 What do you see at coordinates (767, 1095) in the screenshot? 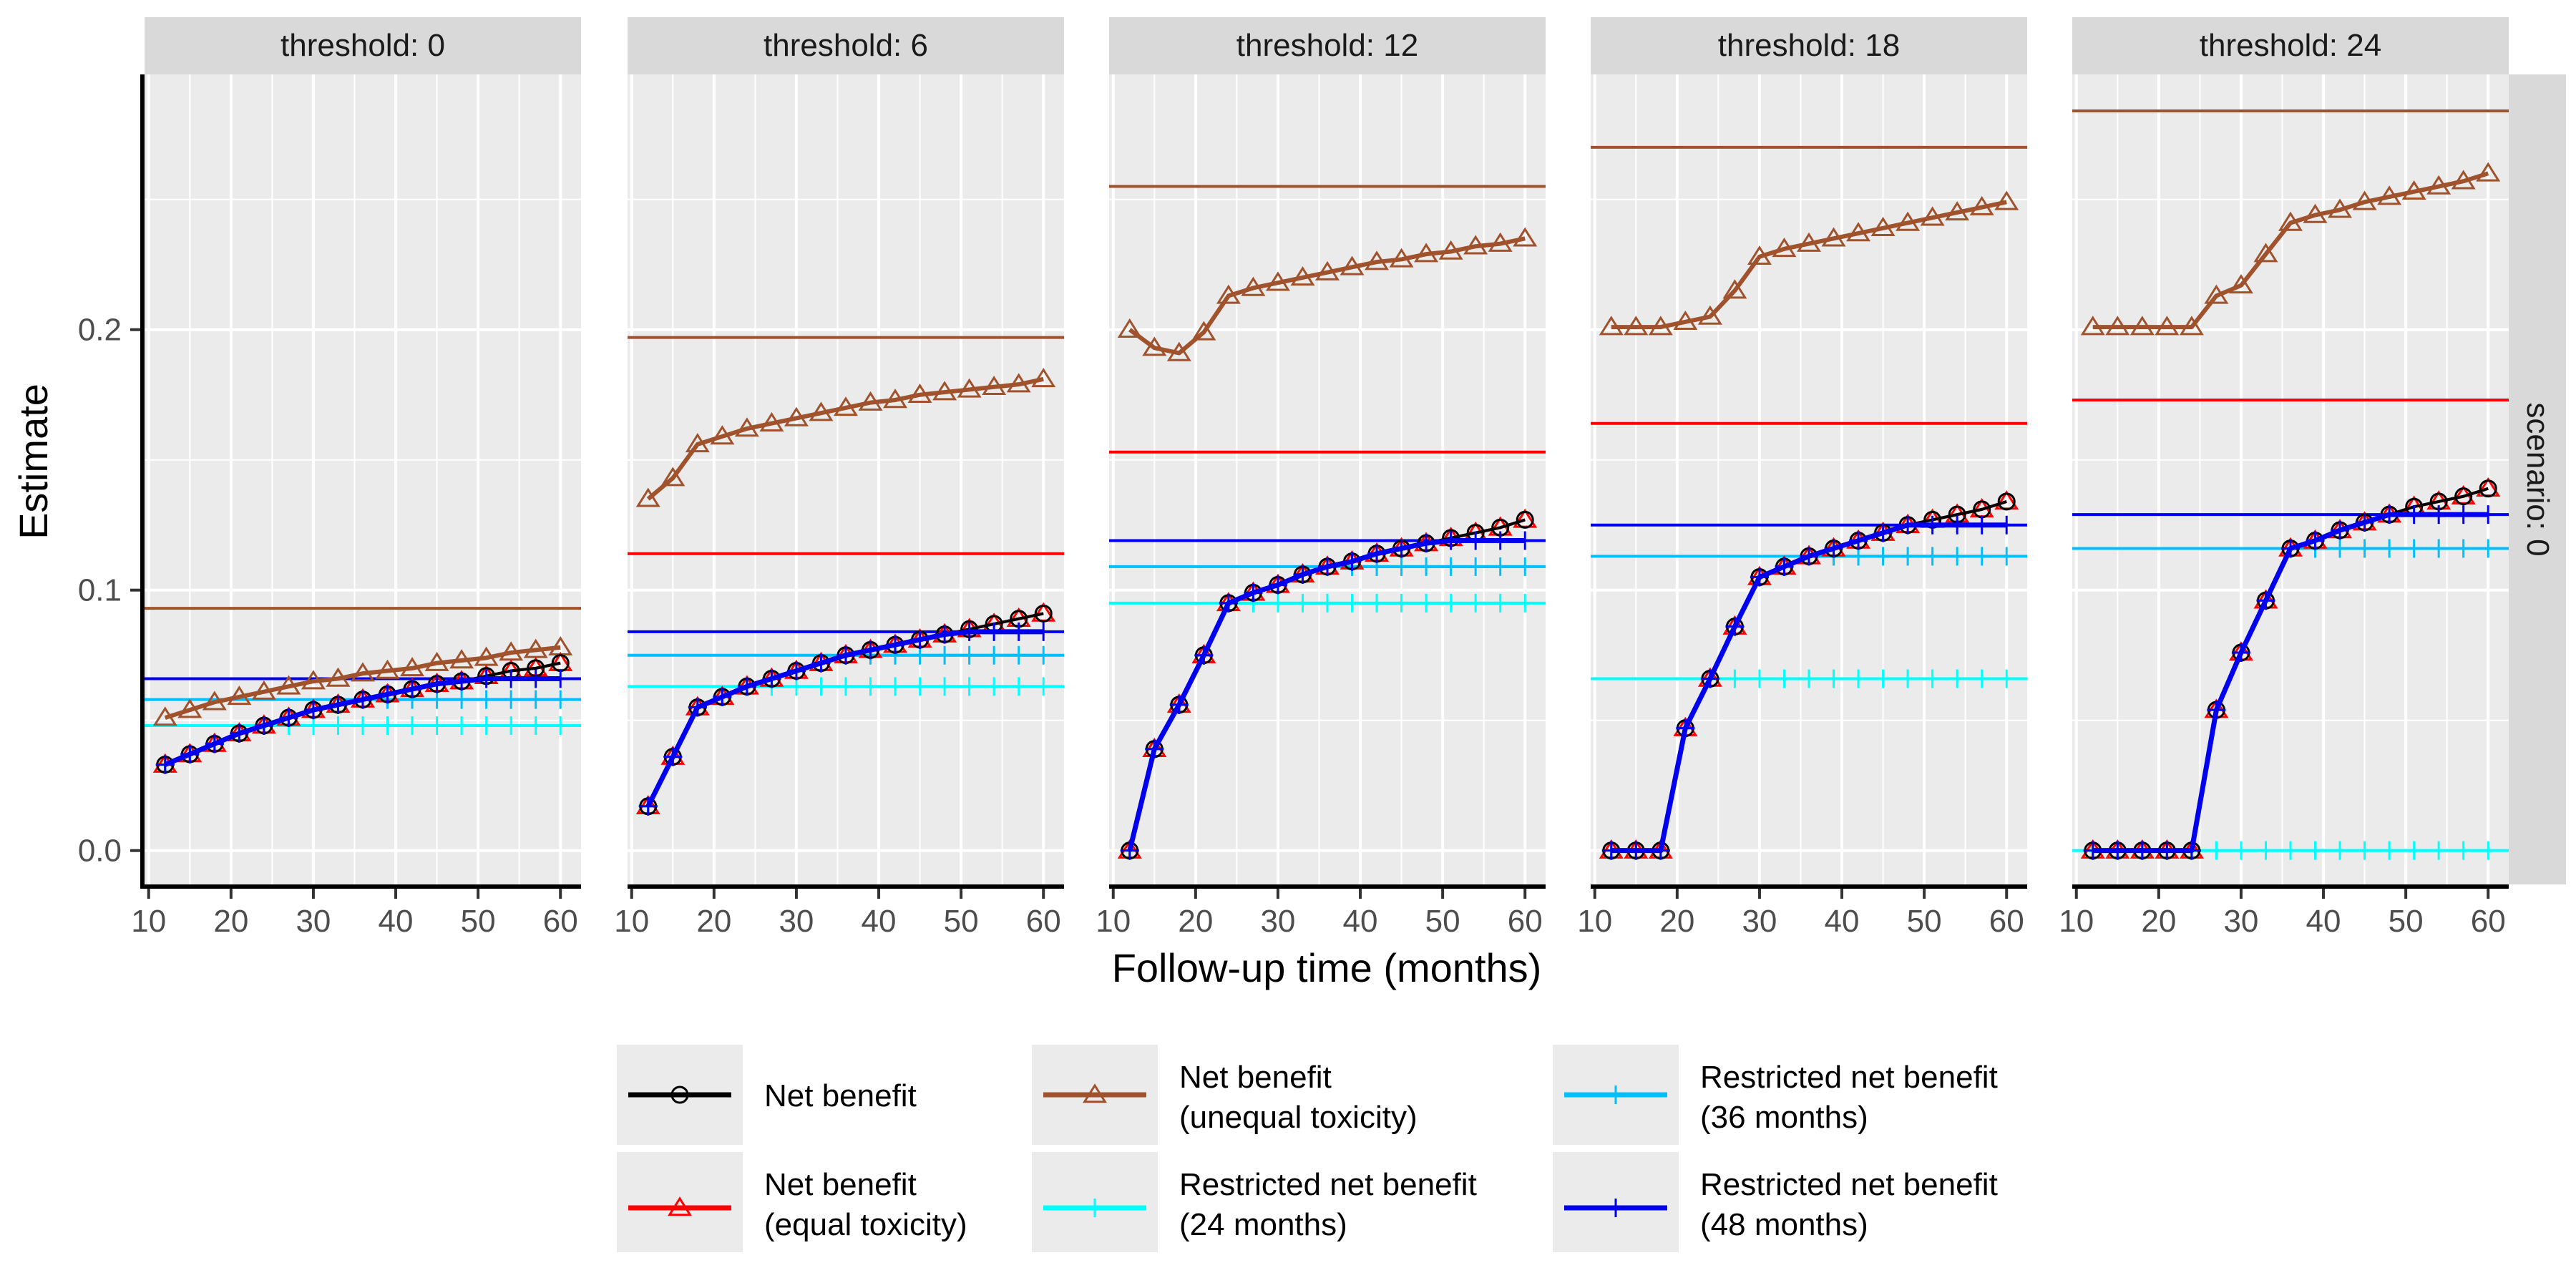
I see `legend-item-nb: Net benefit` at bounding box center [767, 1095].